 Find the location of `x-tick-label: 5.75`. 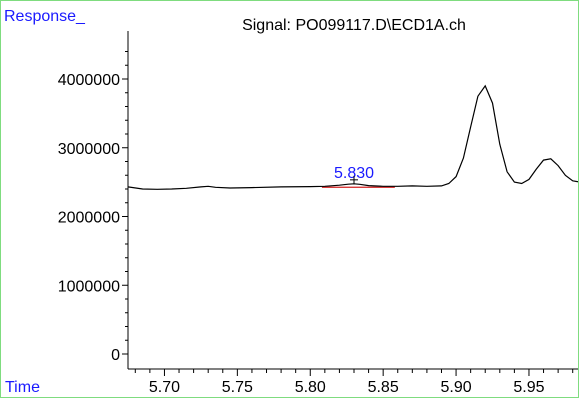

x-tick-label: 5.75 is located at coordinates (237, 387).